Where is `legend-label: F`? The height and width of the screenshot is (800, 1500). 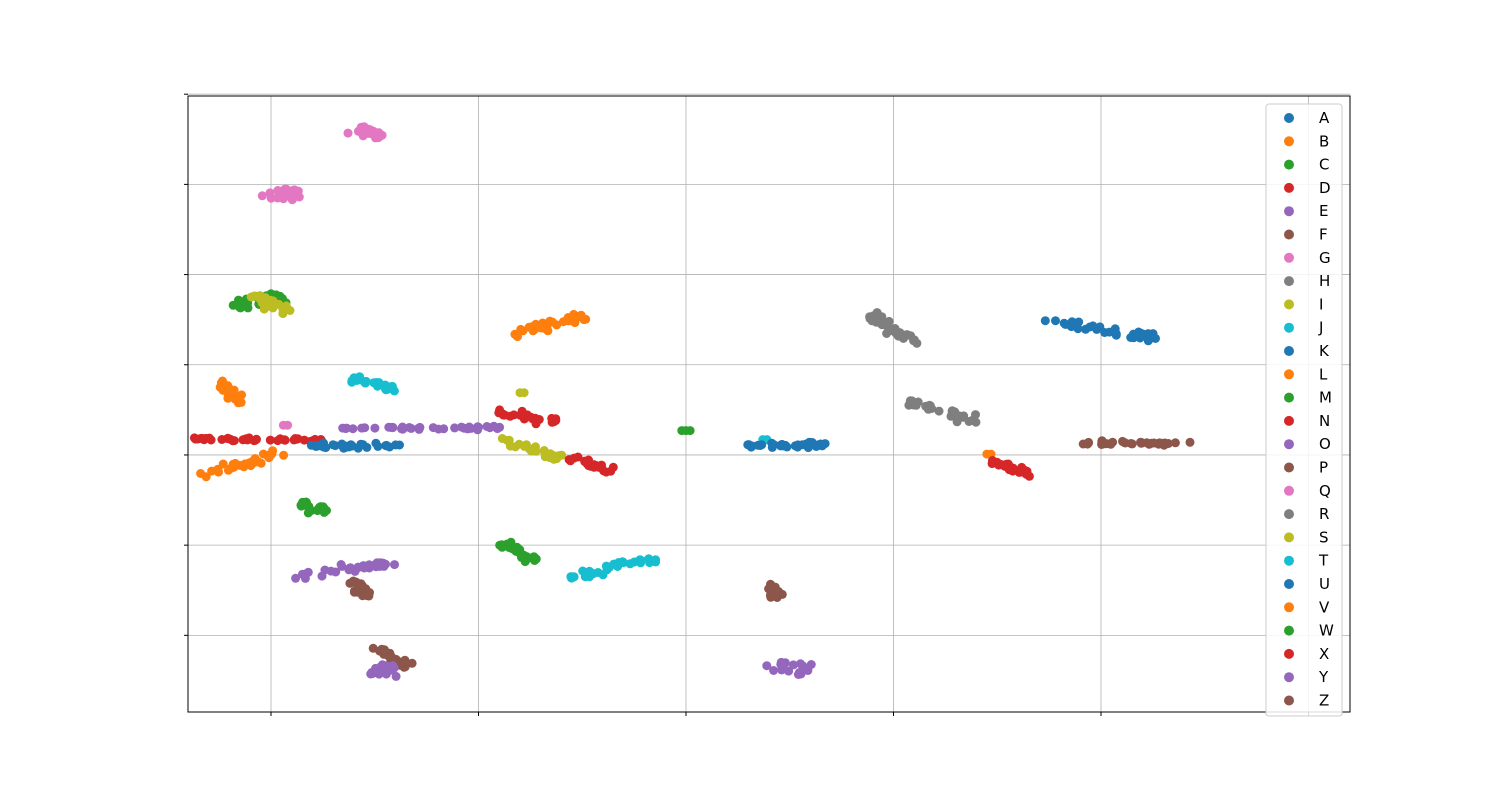 legend-label: F is located at coordinates (1323, 235).